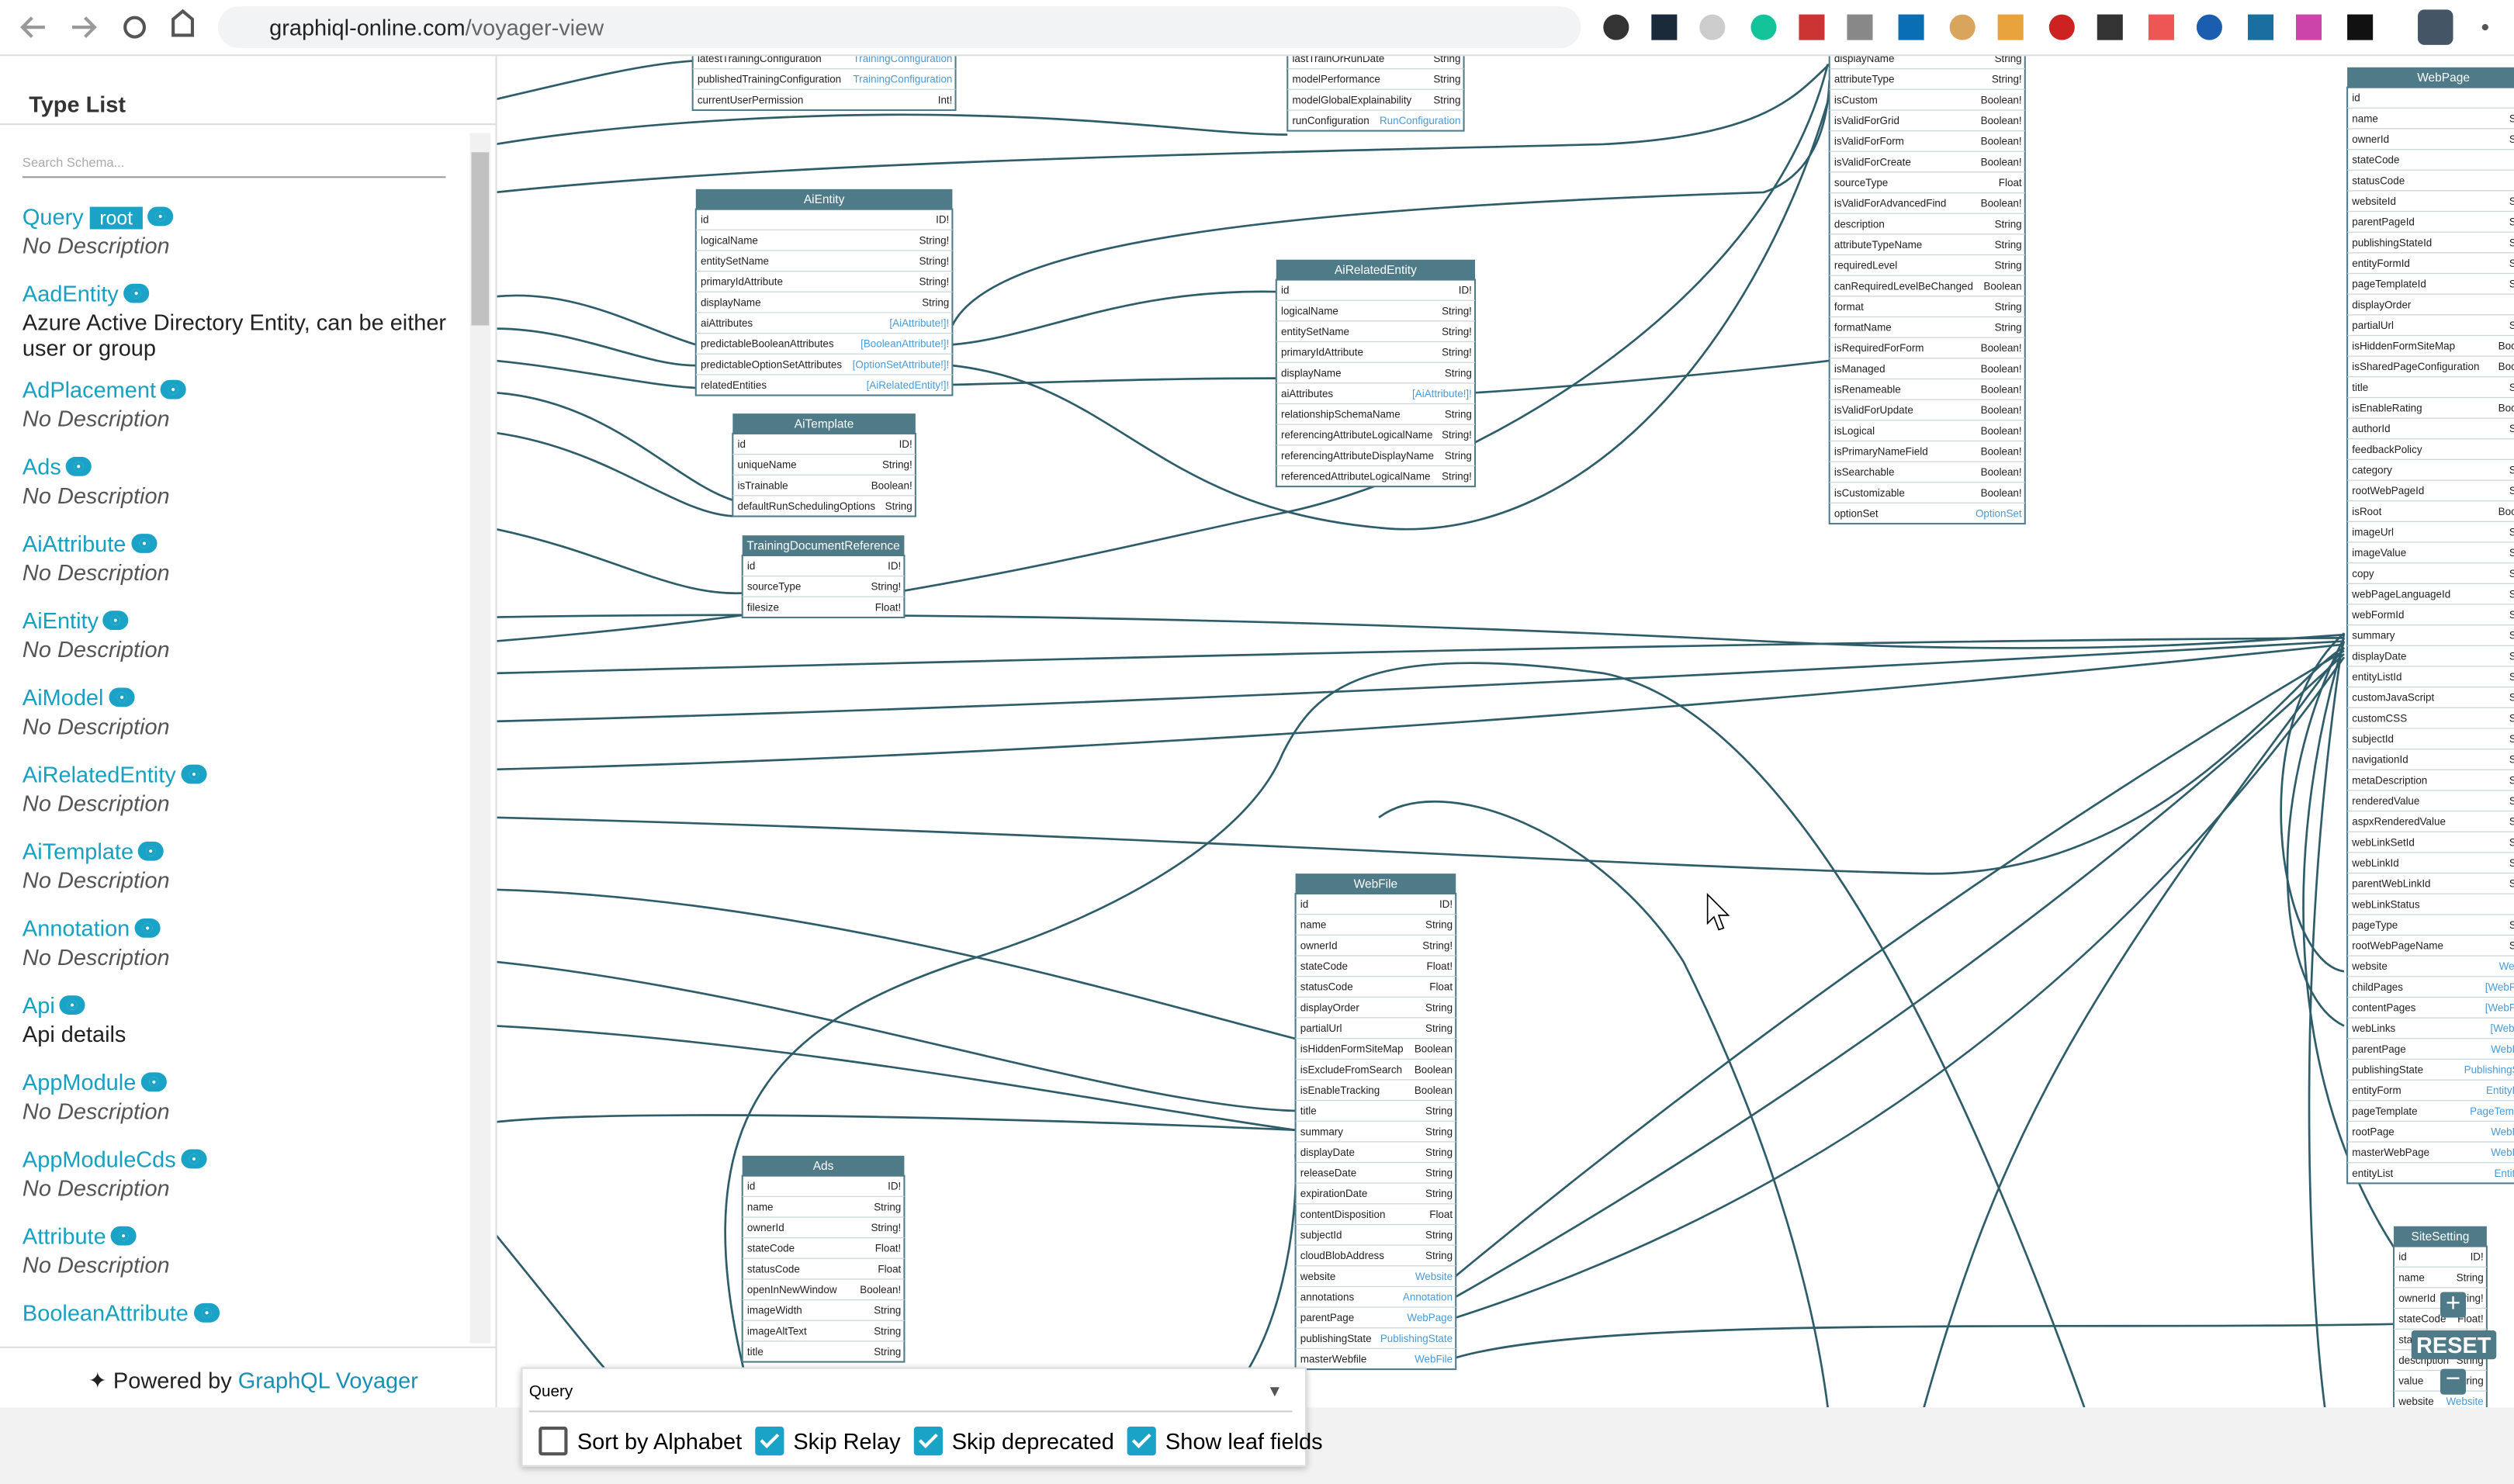  Describe the element at coordinates (41, 466) in the screenshot. I see `type-name: Ads` at that location.